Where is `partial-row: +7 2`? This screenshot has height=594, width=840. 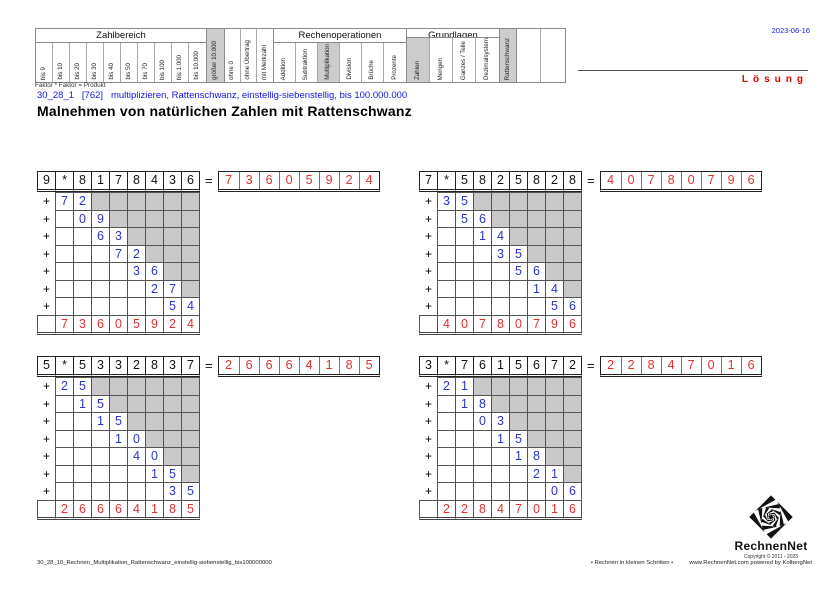
partial-row: +7 2 is located at coordinates (118, 201).